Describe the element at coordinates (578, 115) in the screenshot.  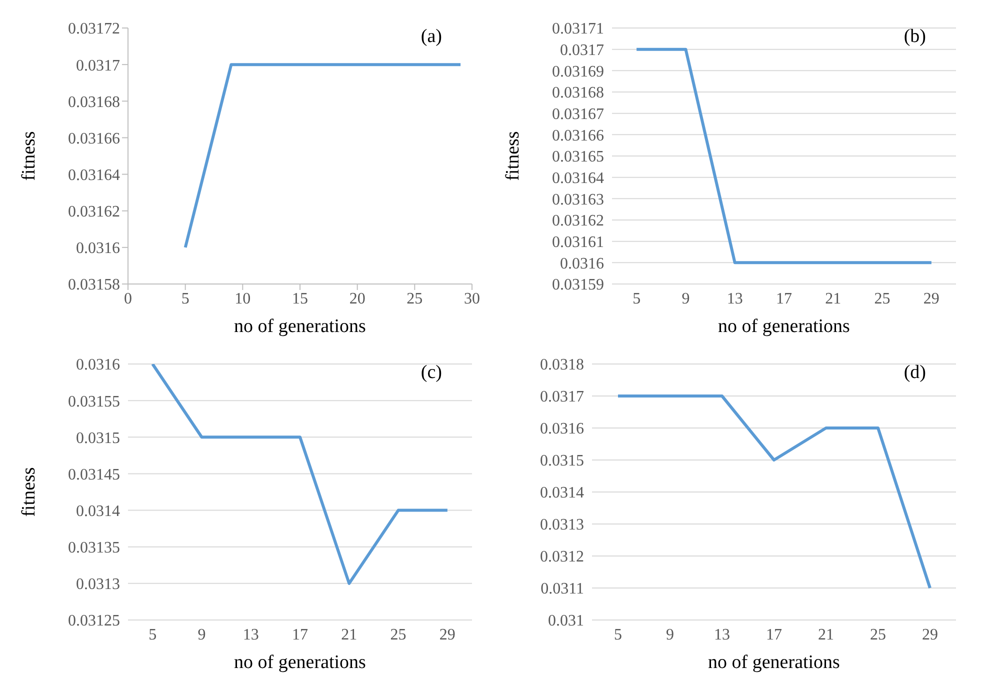
I see `y-tick-label: 0.03167` at that location.